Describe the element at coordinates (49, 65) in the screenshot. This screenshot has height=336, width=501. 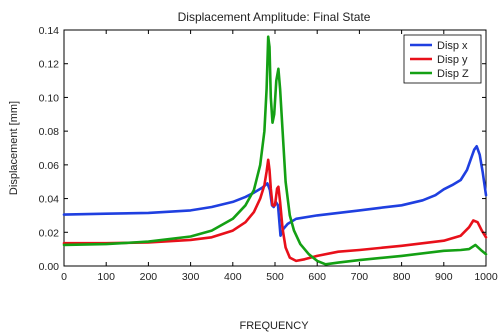
I see `y-tick-label: 0.12` at that location.